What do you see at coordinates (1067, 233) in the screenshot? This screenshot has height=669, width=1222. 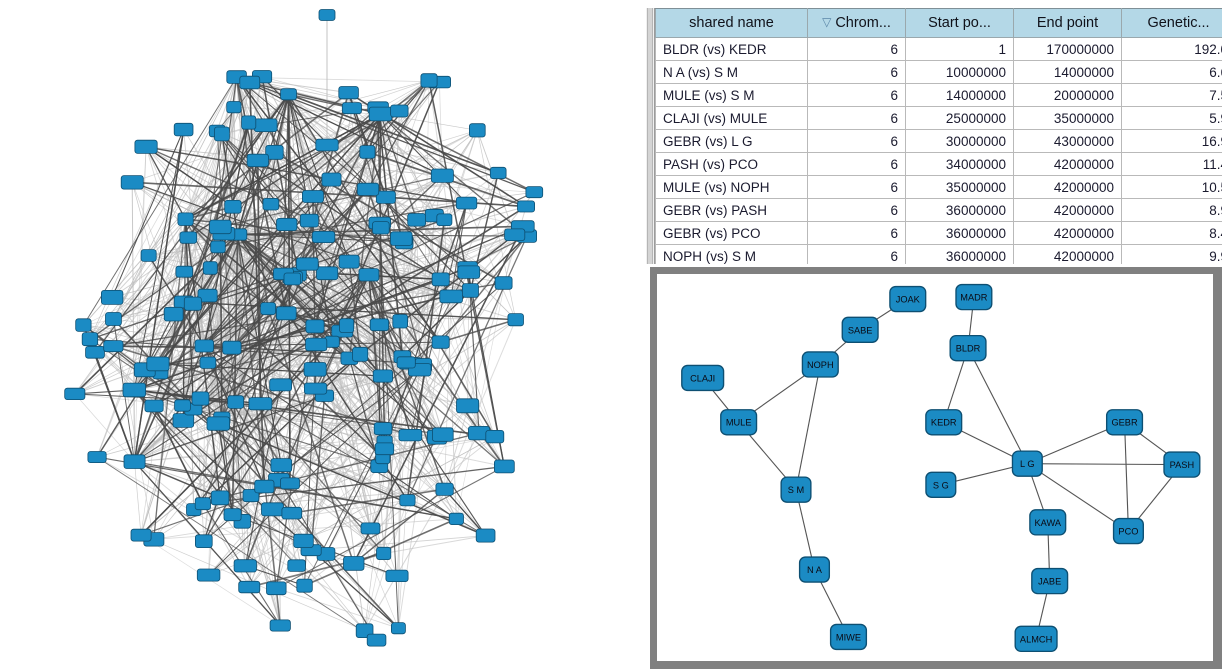 I see `cell-end_point: 42000000` at bounding box center [1067, 233].